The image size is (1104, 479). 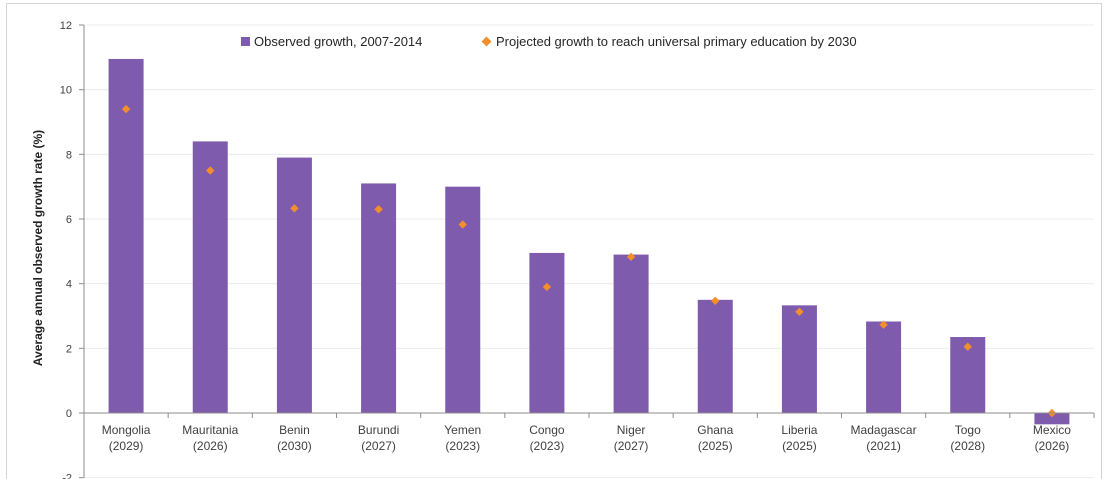 What do you see at coordinates (715, 430) in the screenshot?
I see `x-category-label: Ghana` at bounding box center [715, 430].